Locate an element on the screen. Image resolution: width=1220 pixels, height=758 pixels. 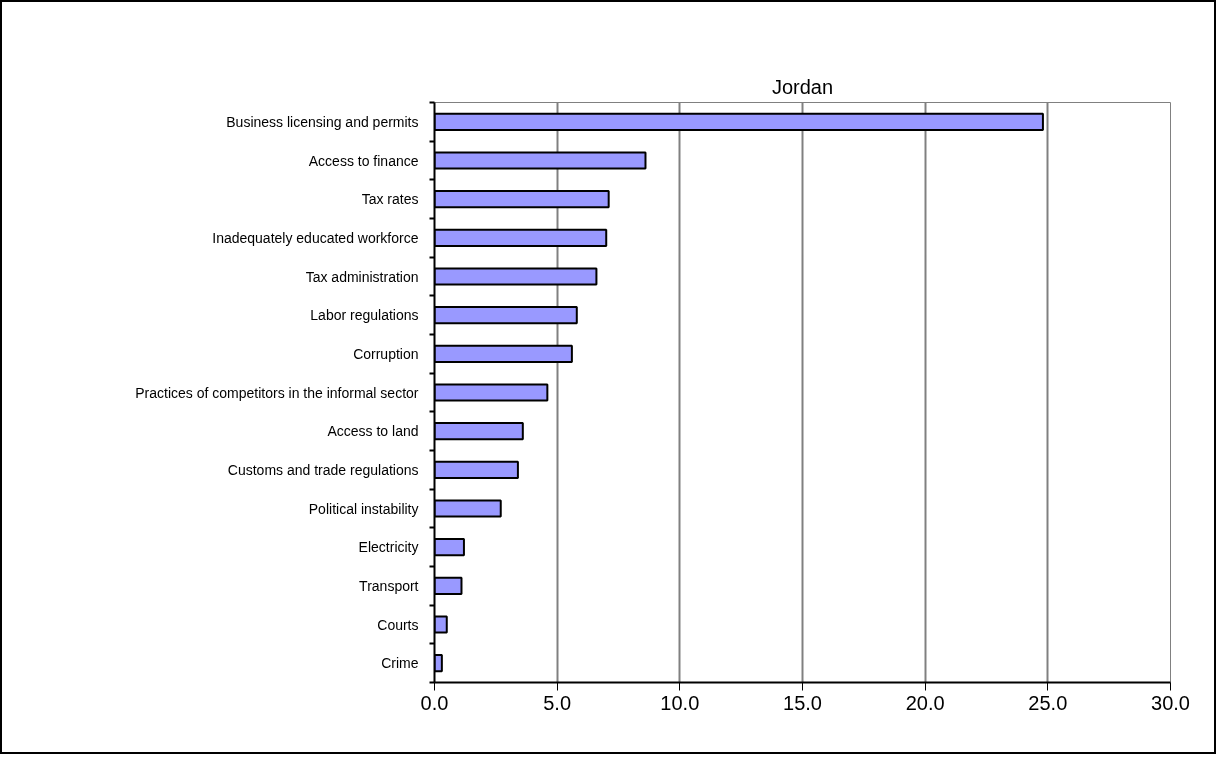
y-tick-label: Tax rates is located at coordinates (390, 199).